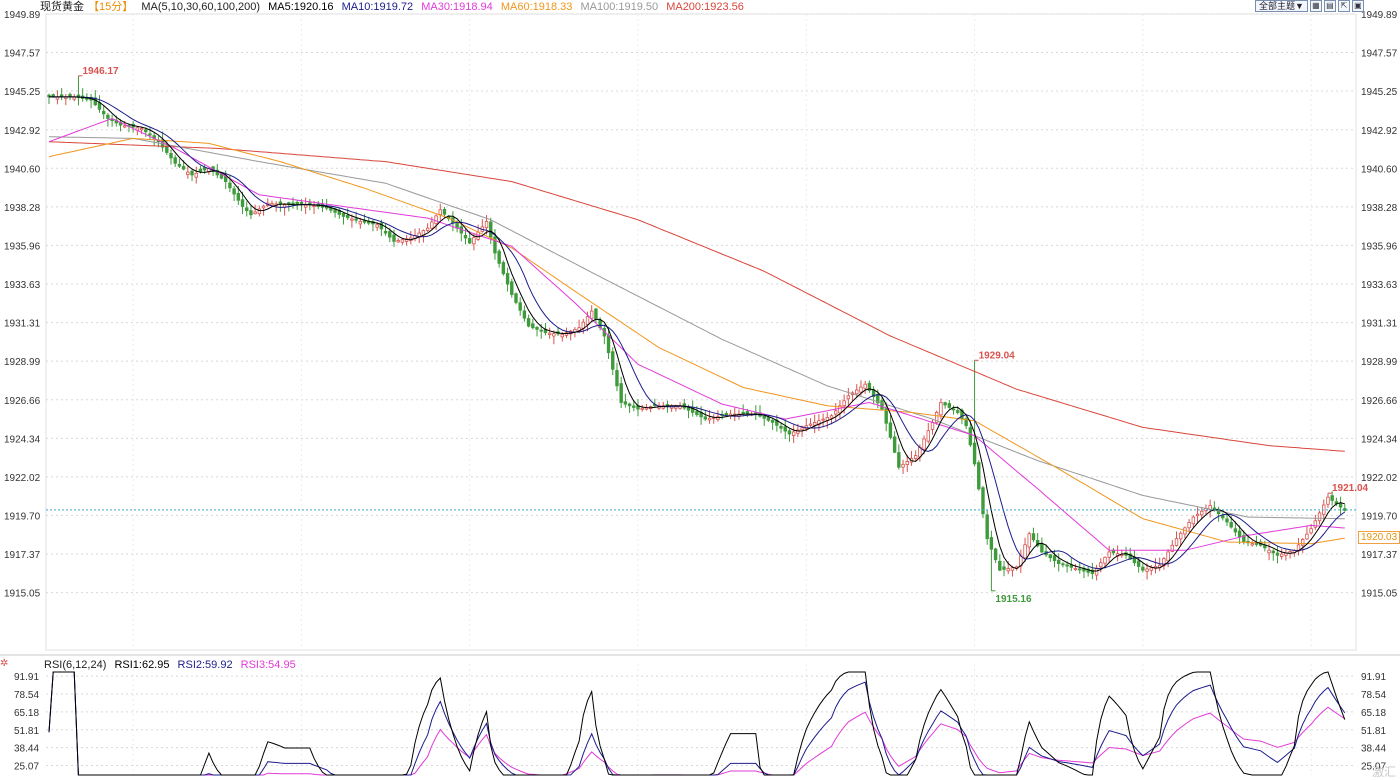  What do you see at coordinates (100, 71) in the screenshot?
I see `extreme-price-label: 1946.17` at bounding box center [100, 71].